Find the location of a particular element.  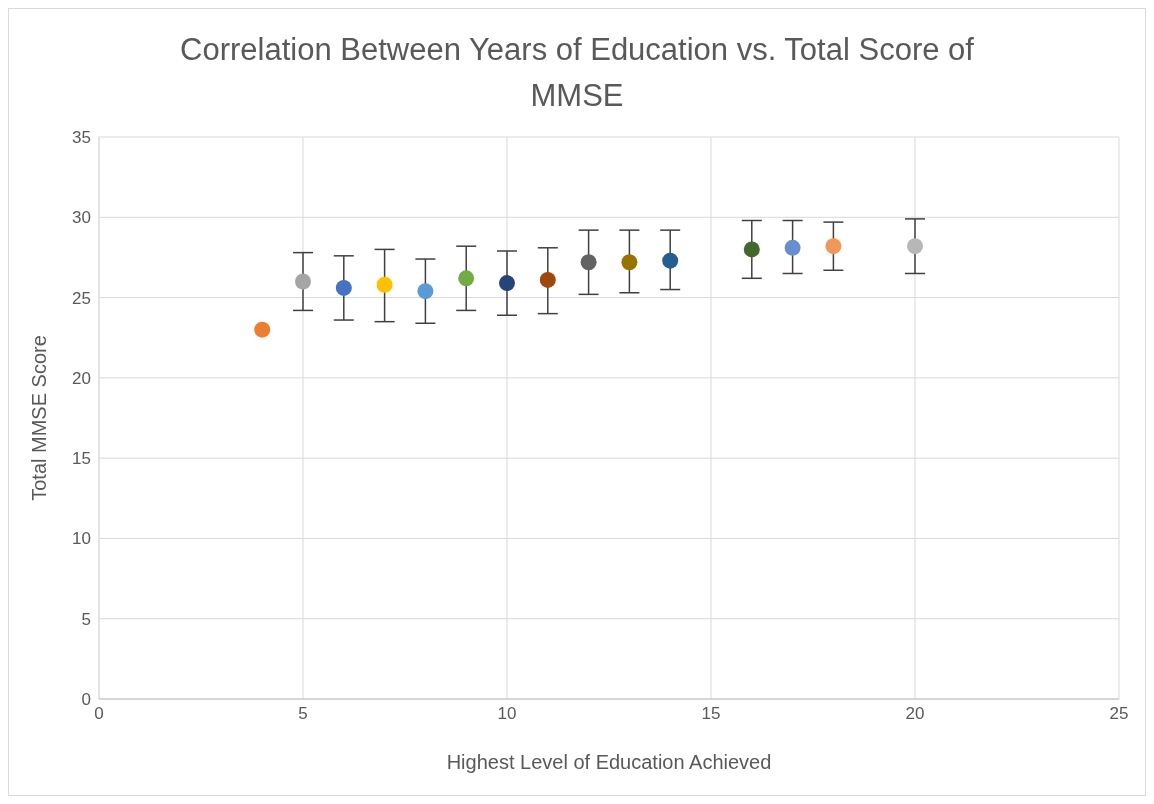

x-axis-title: Highest Level of Education Achieved is located at coordinates (609, 762).